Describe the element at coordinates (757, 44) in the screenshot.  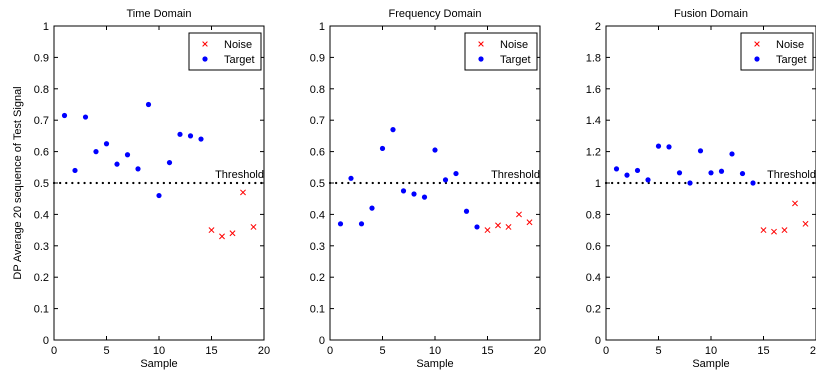
I see `legend-noise-marker` at that location.